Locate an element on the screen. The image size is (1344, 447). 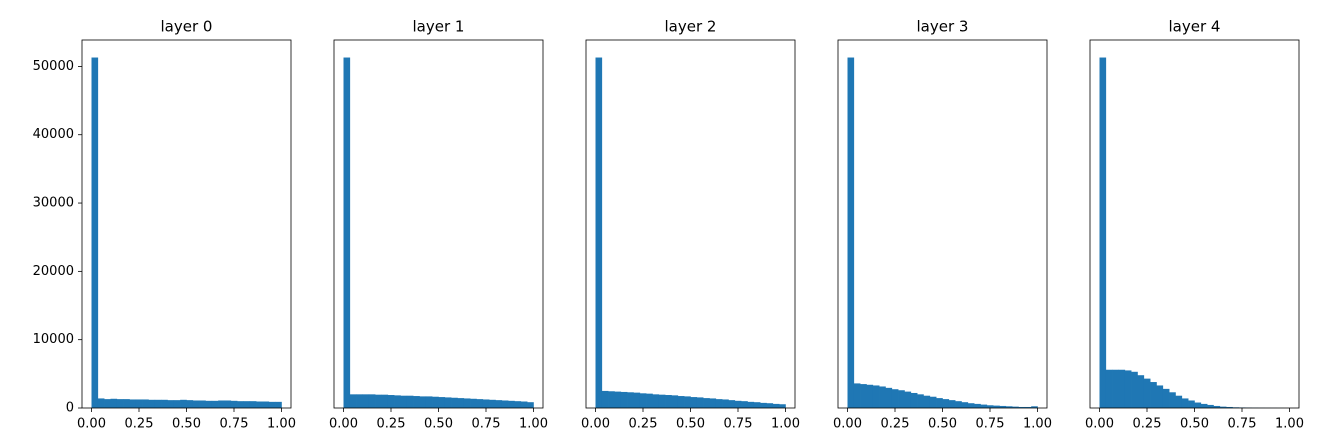
x-tick-label: 1.00 is located at coordinates (785, 424).